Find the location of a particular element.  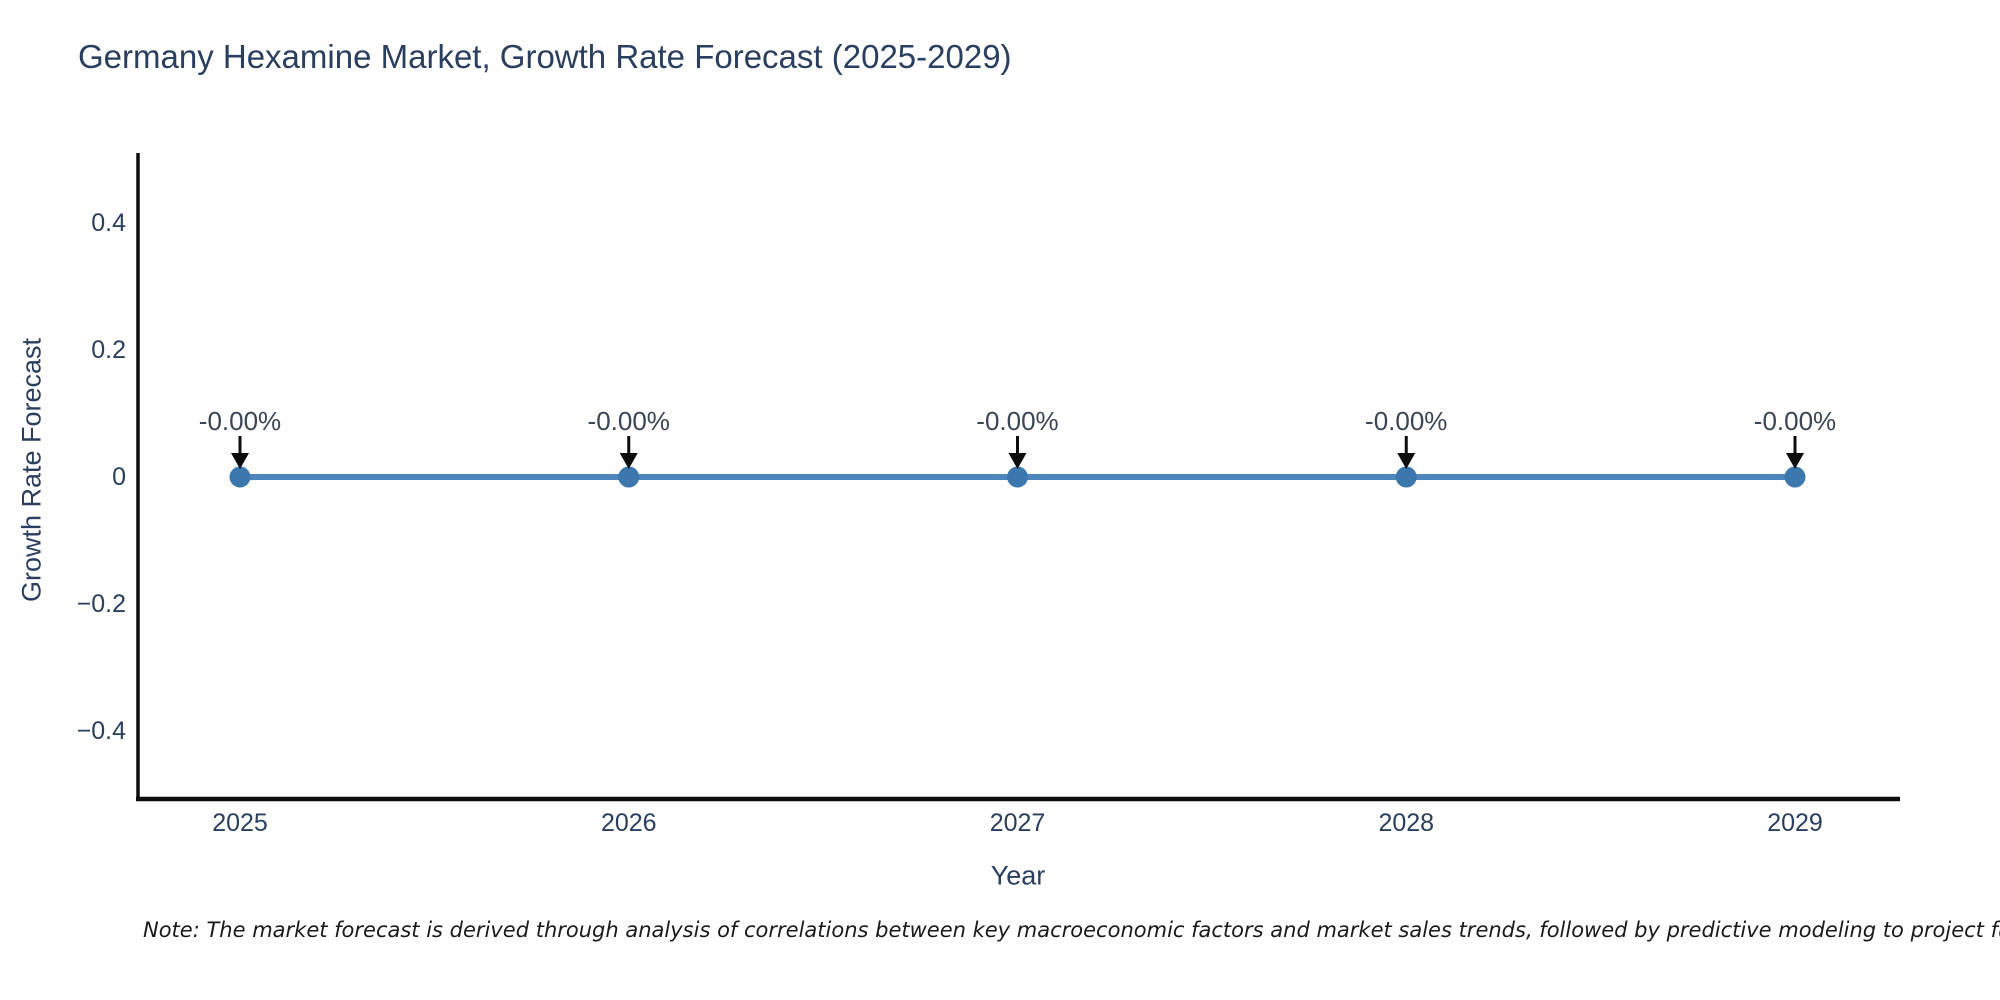

x-tick-label: 2029 is located at coordinates (1795, 823).